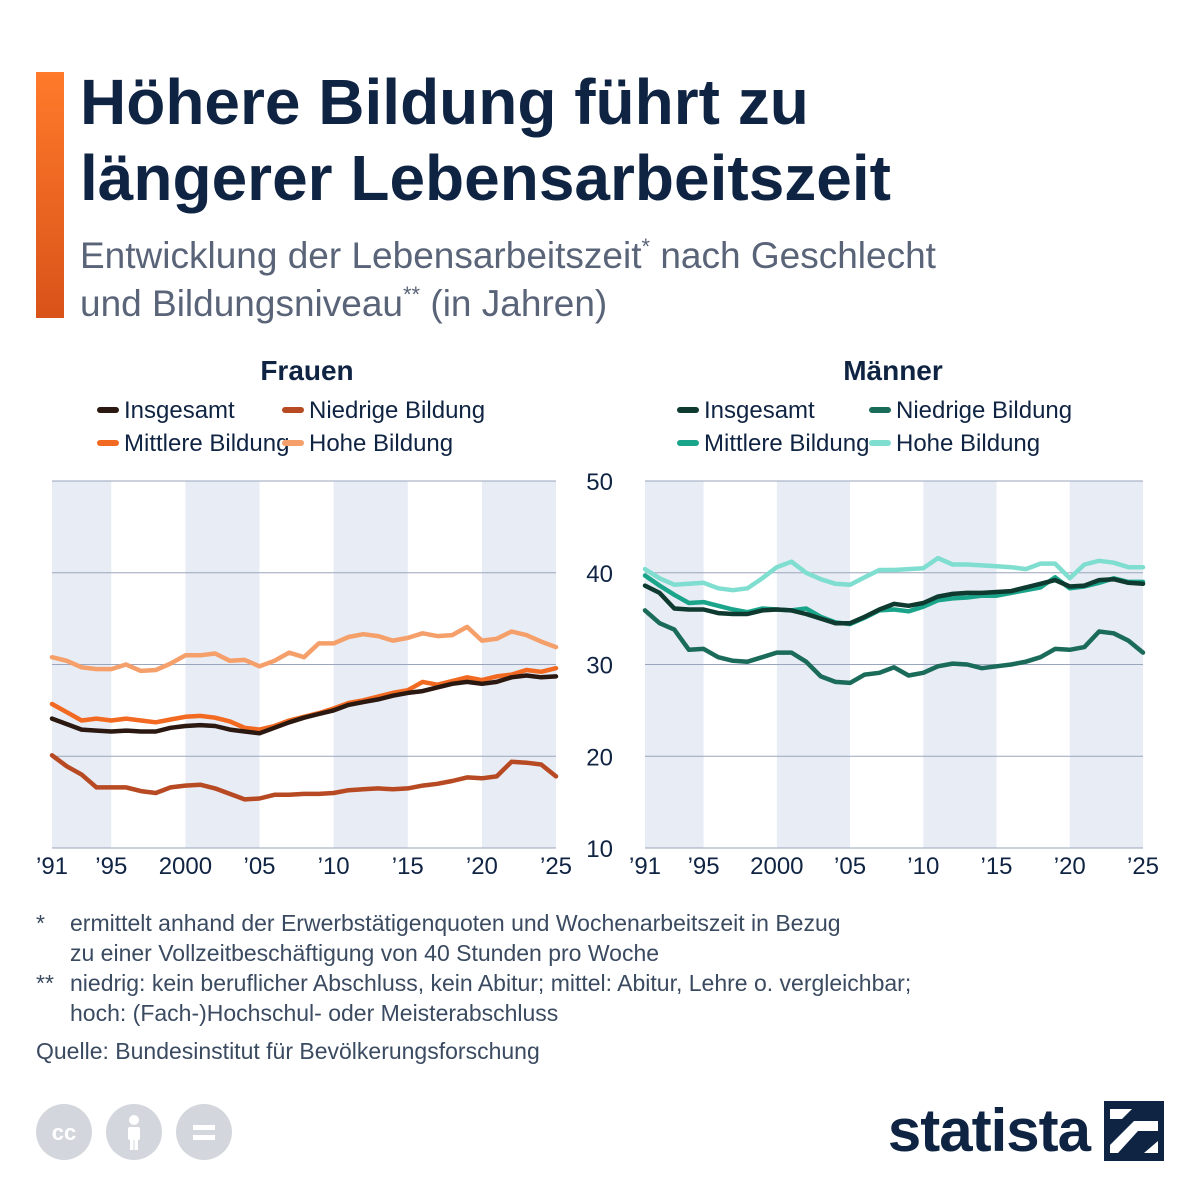  Describe the element at coordinates (45, 983) in the screenshot. I see `footnote-2-mark: **` at that location.